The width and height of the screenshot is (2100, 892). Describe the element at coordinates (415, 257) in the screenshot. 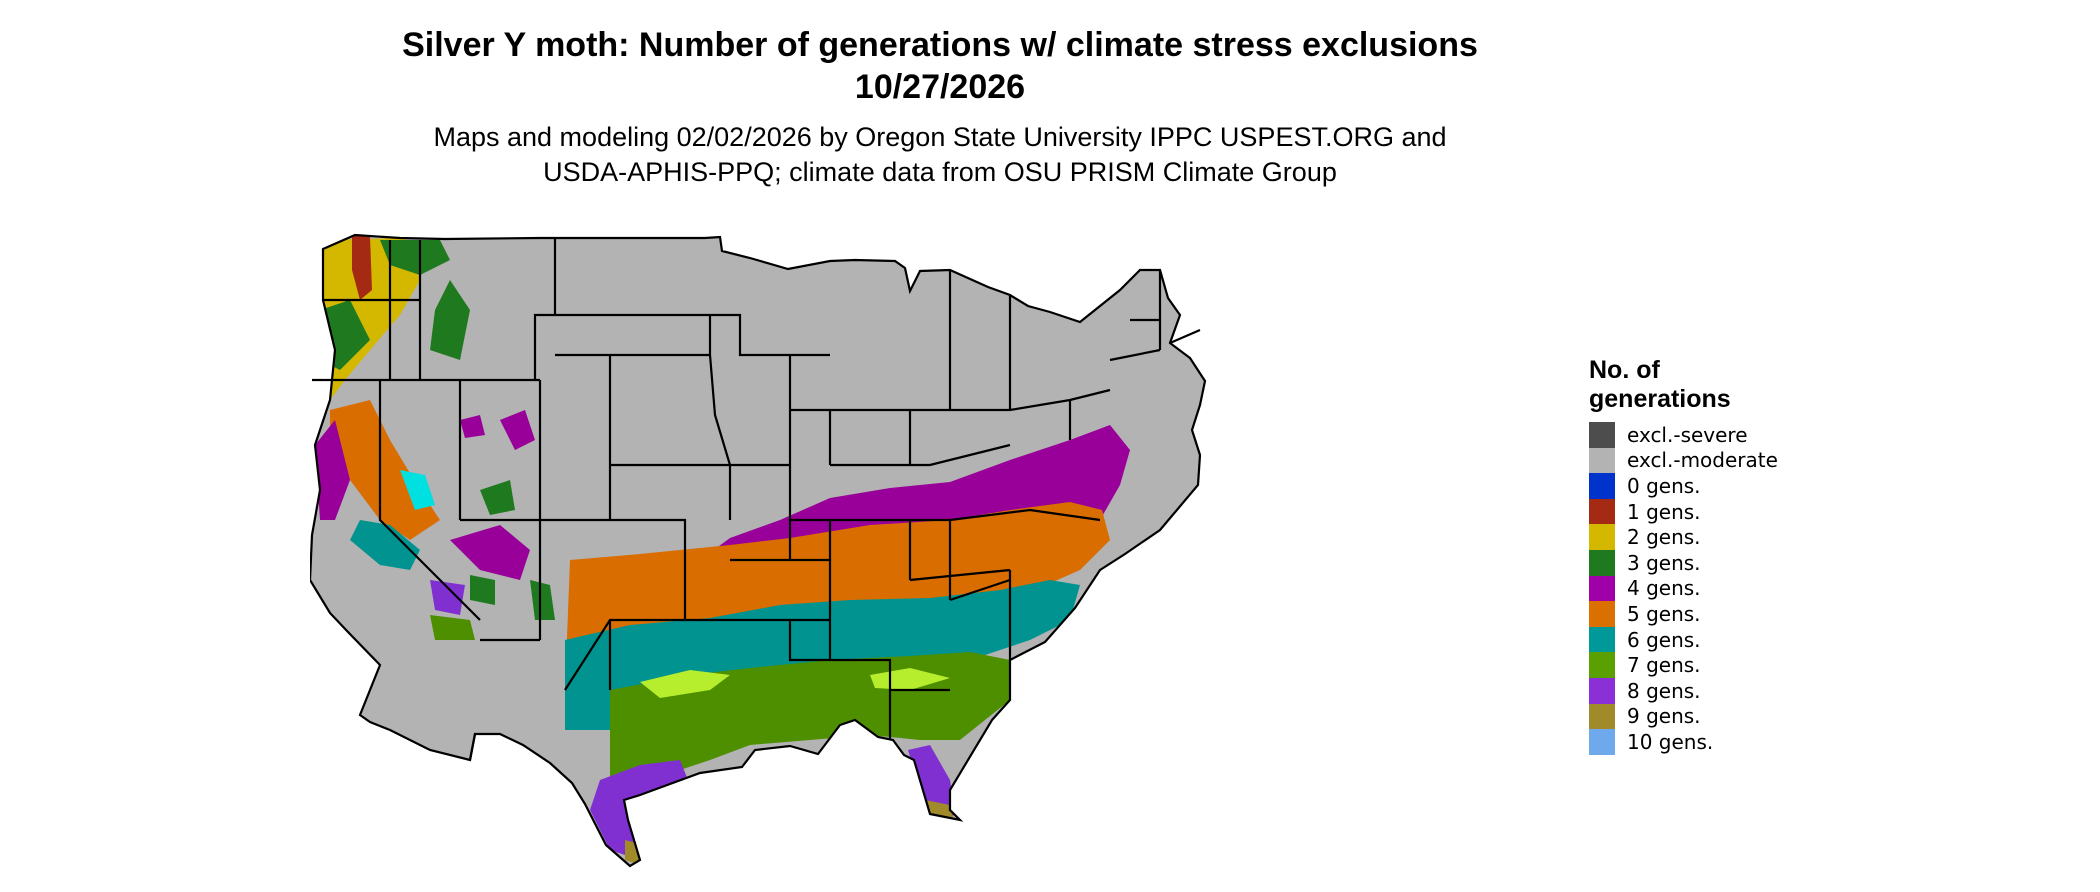

I see `gen-3-zone-northwest` at that location.